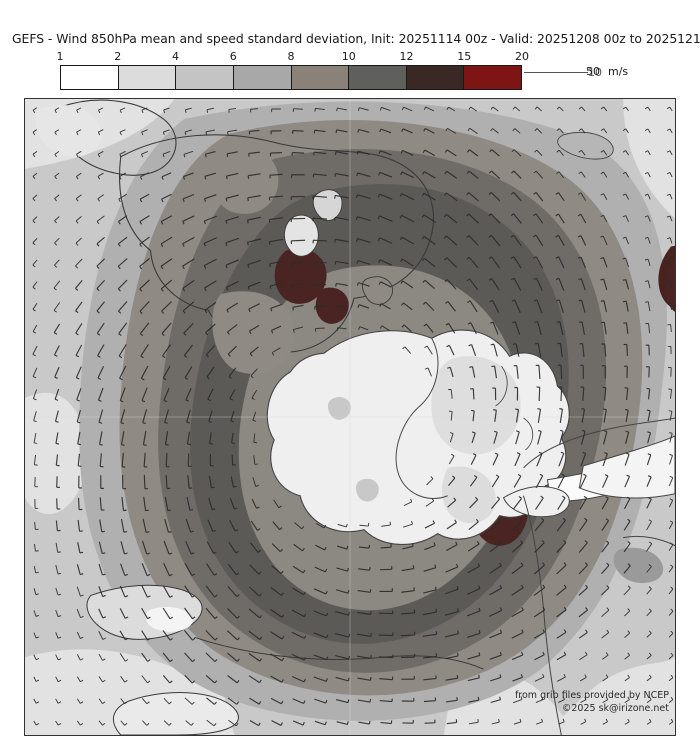 The image size is (700, 748). What do you see at coordinates (626, 467) in the screenshot?
I see `south-america-tip` at bounding box center [626, 467].